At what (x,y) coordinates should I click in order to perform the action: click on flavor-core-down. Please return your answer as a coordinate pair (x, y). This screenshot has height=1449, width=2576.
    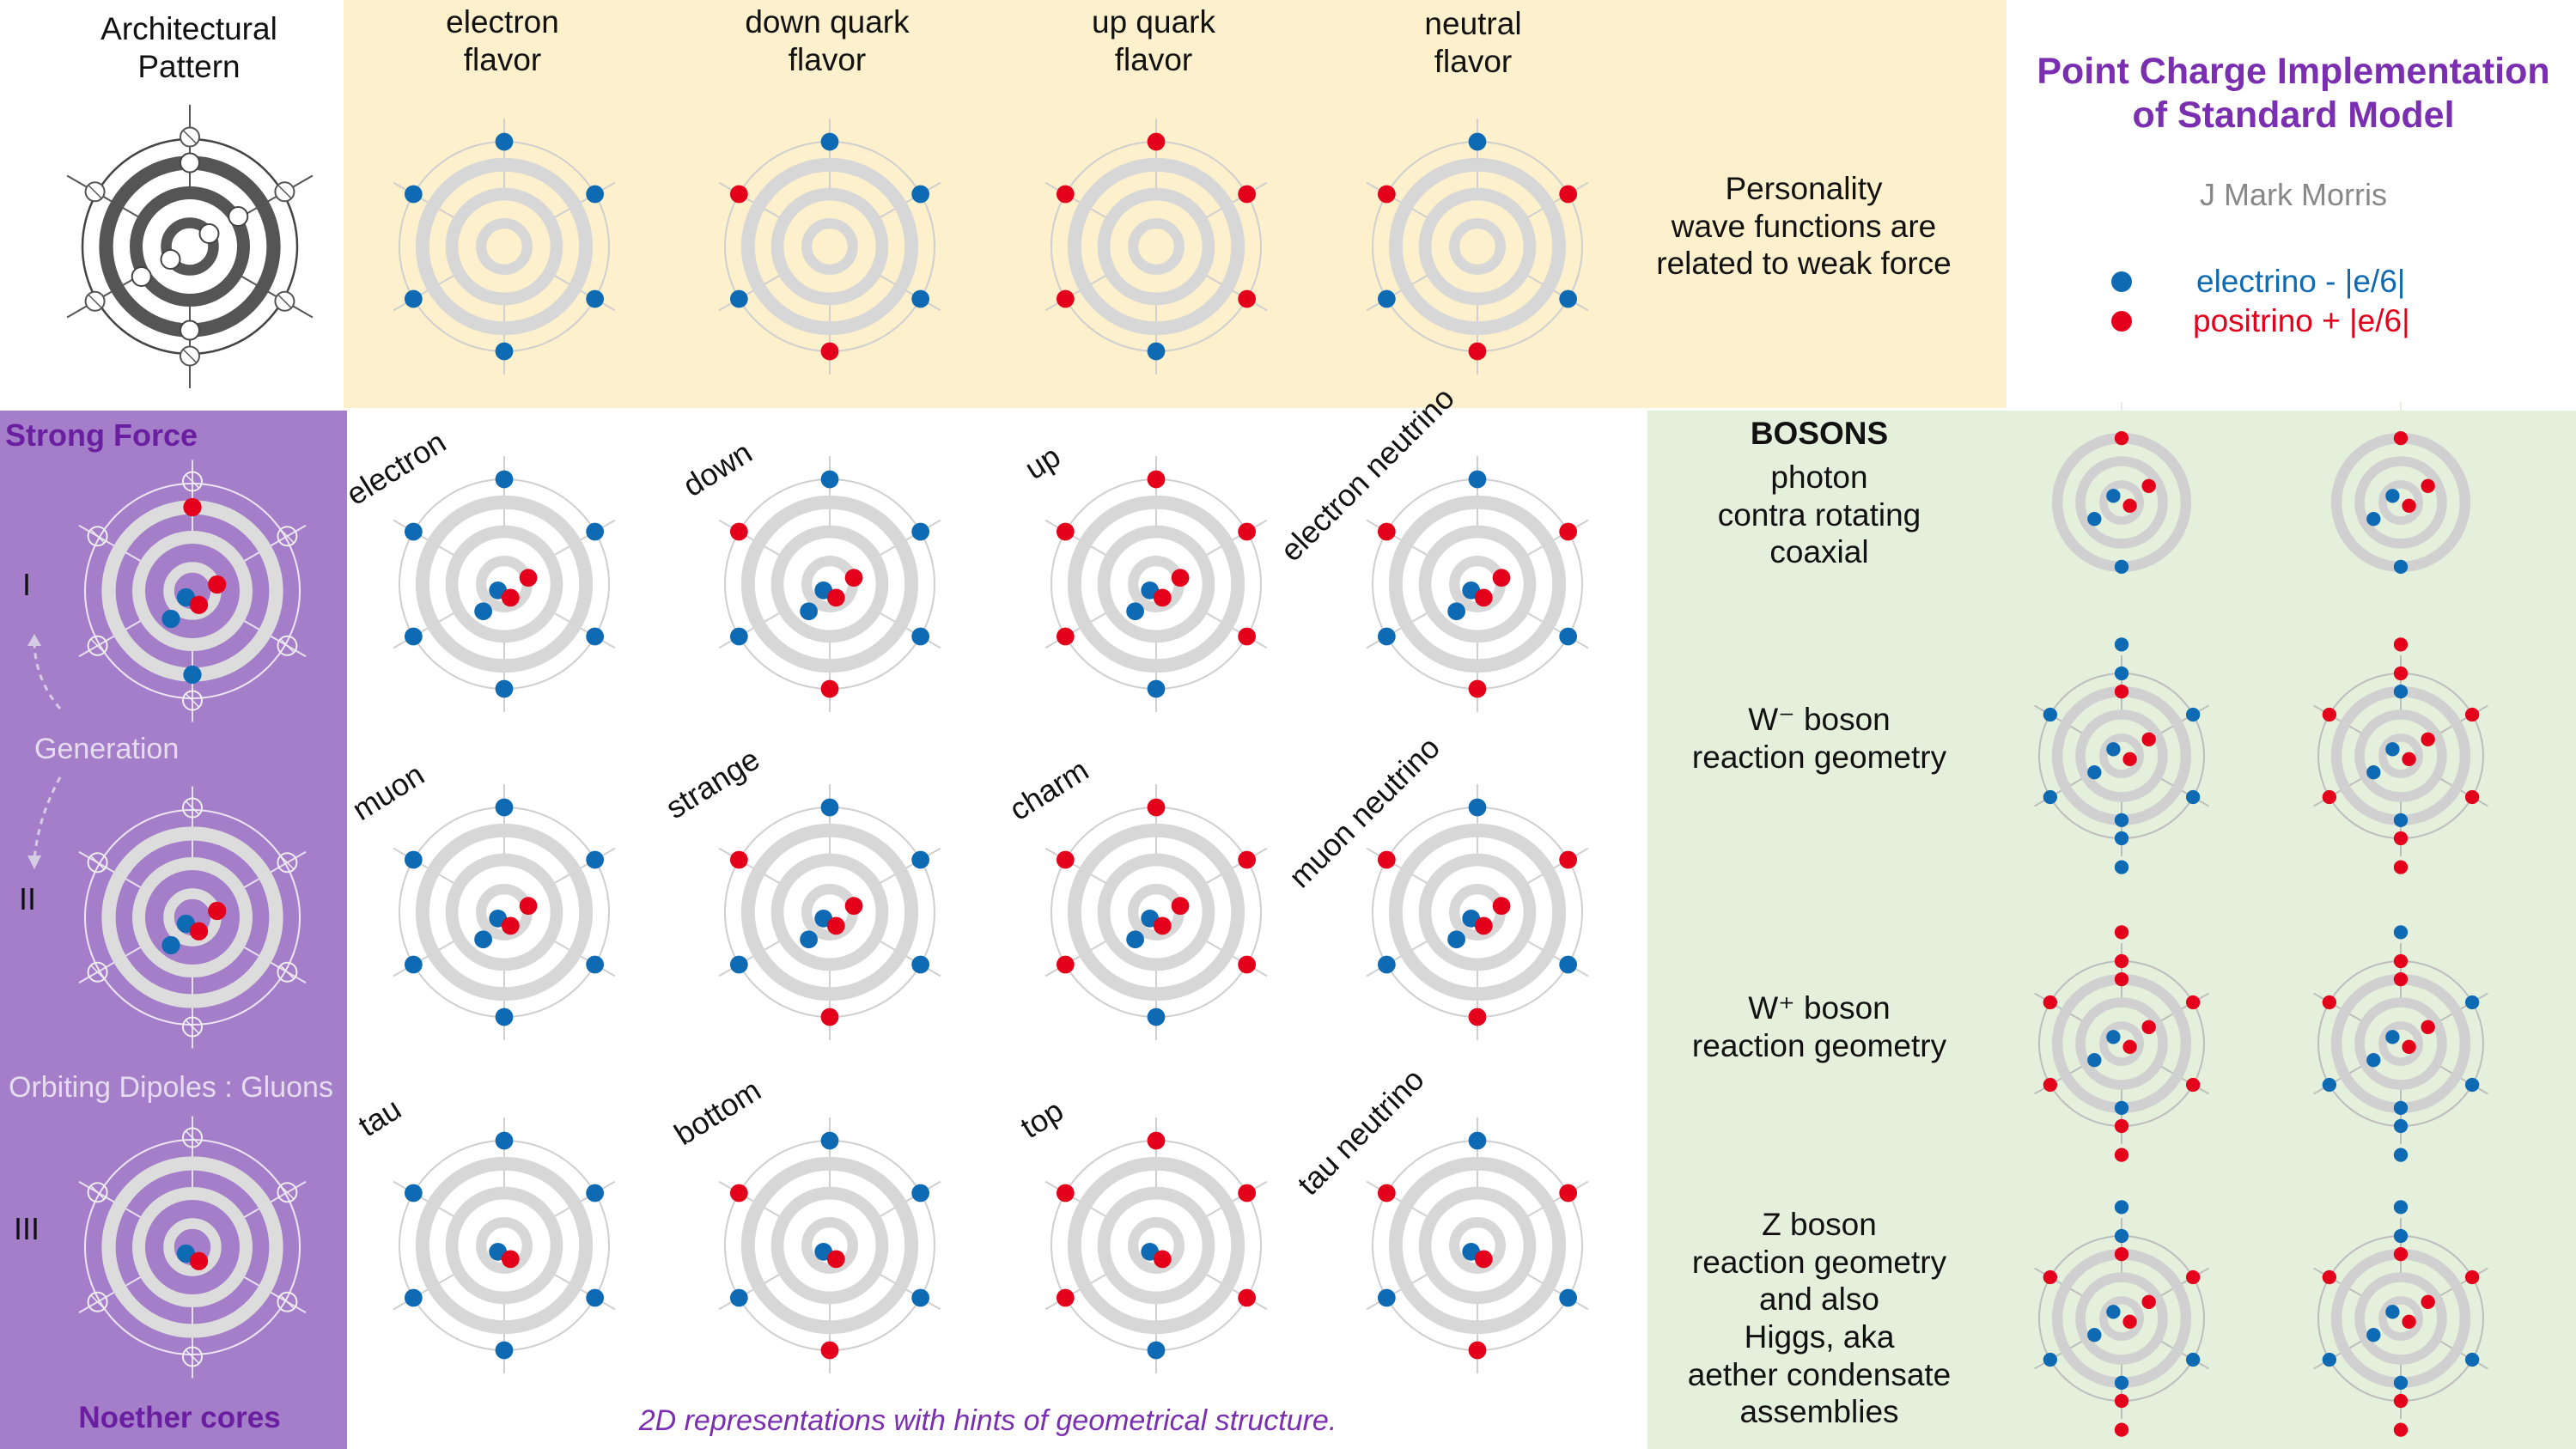
    Looking at the image, I should click on (829, 246).